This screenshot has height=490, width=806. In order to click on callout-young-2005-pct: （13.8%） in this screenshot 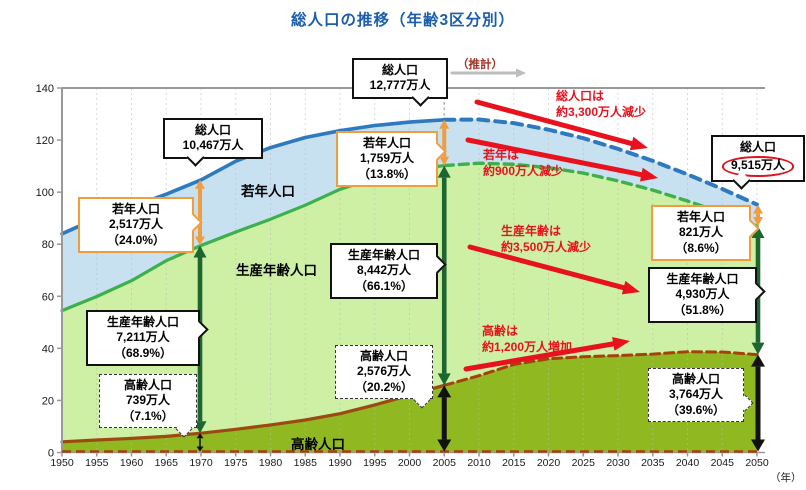, I will do `click(387, 173)`.